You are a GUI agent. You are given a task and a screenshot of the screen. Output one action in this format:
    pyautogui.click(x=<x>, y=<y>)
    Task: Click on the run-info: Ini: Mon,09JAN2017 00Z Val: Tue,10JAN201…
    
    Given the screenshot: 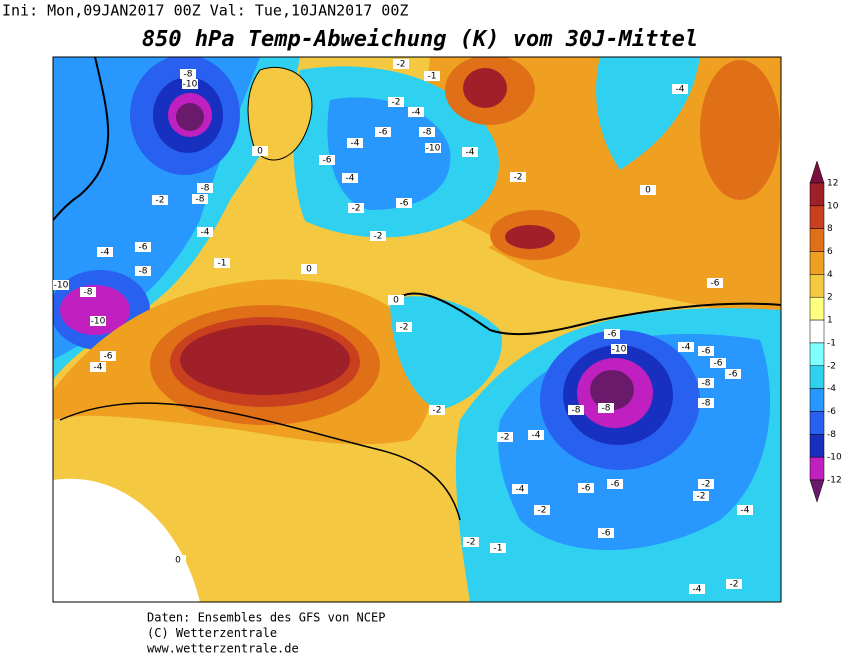 What is the action you would take?
    pyautogui.click(x=205, y=11)
    